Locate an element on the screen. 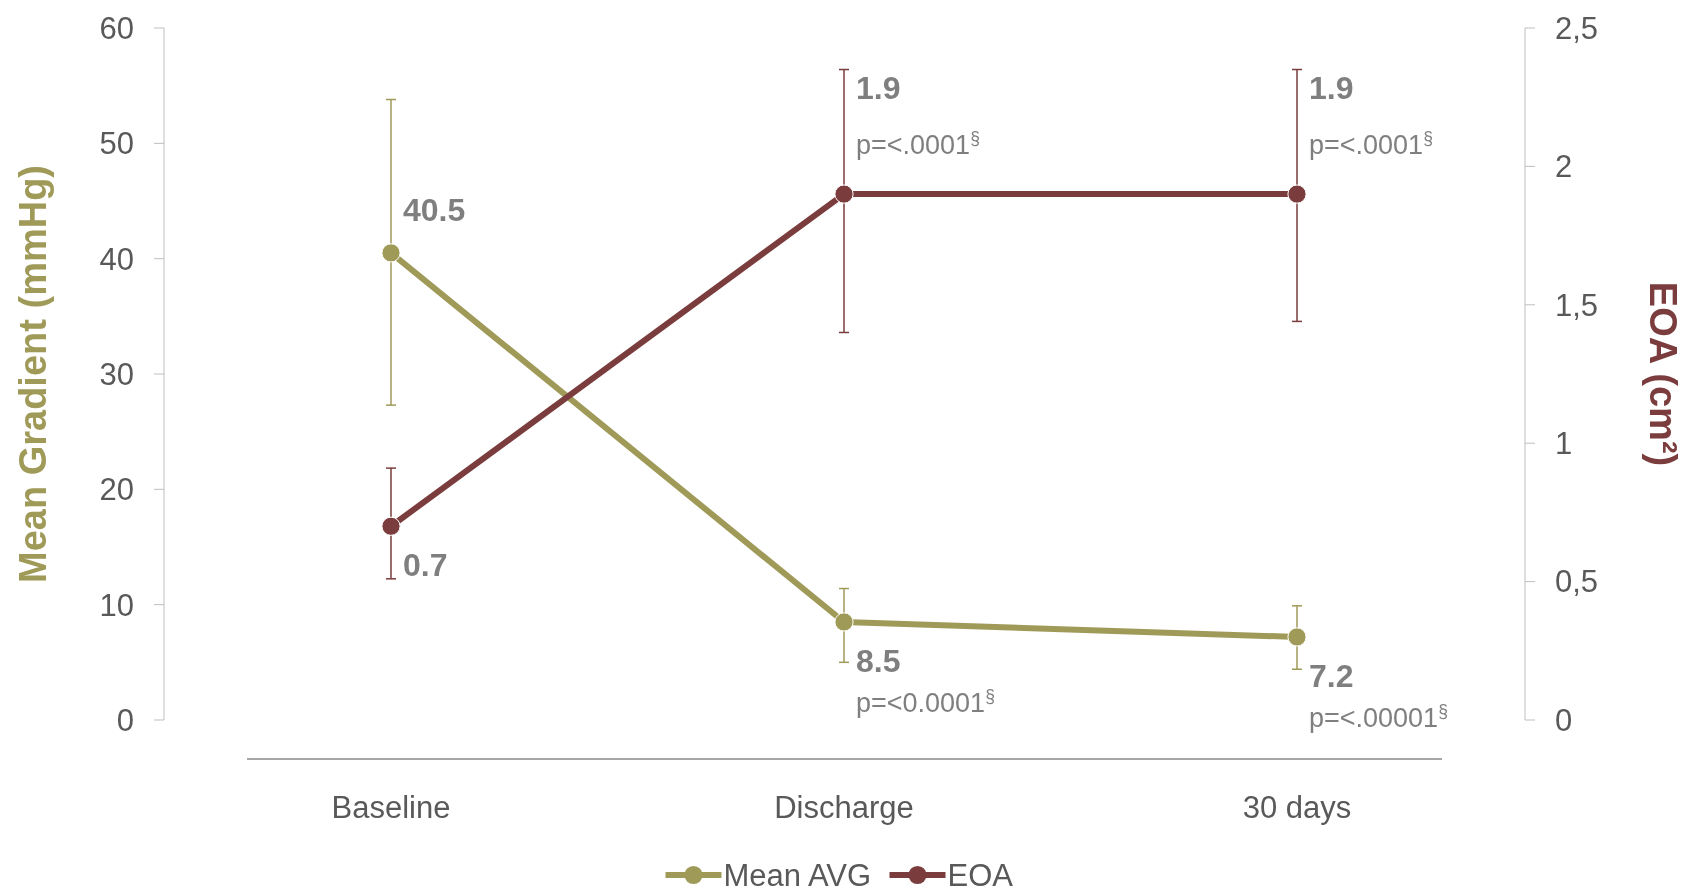  data-label: 40.5 is located at coordinates (434, 209).